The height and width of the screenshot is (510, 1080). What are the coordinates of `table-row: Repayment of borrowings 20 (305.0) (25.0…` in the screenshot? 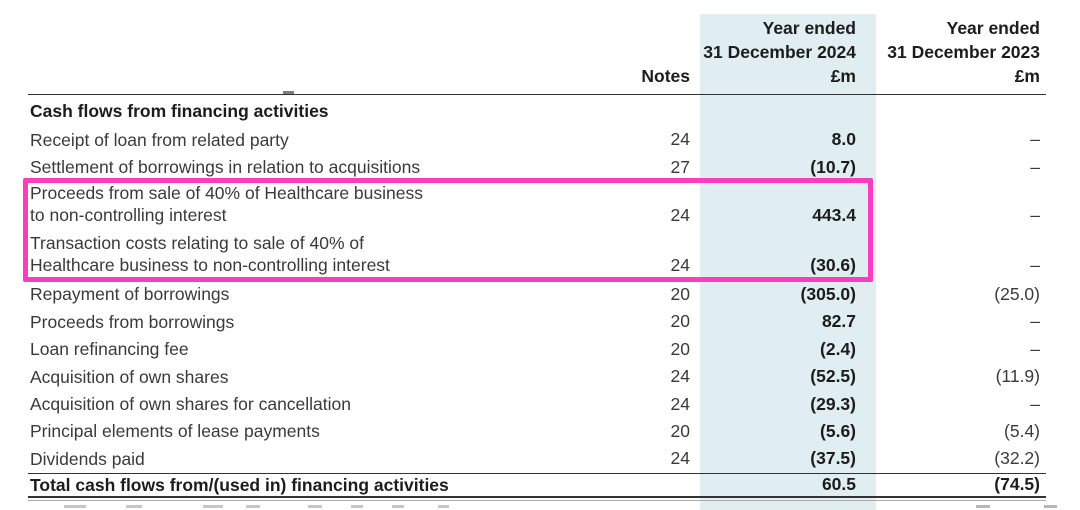 It's located at (540, 294).